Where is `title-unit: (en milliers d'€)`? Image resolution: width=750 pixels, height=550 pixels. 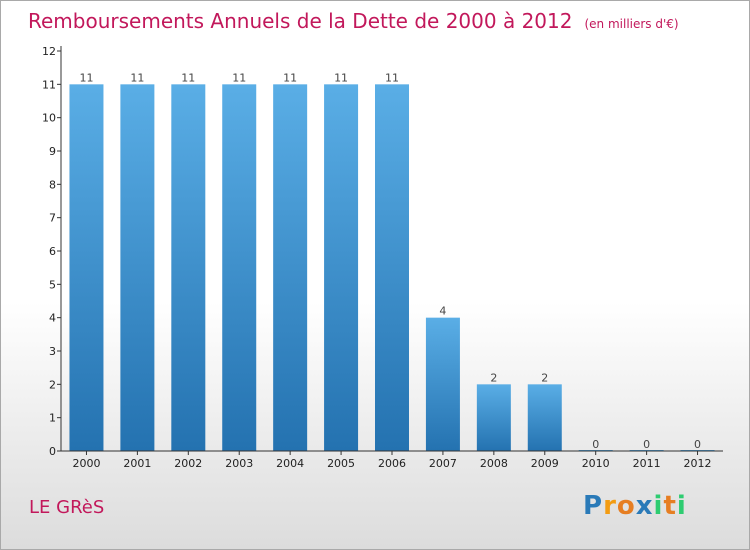 title-unit: (en milliers d'€) is located at coordinates (631, 24).